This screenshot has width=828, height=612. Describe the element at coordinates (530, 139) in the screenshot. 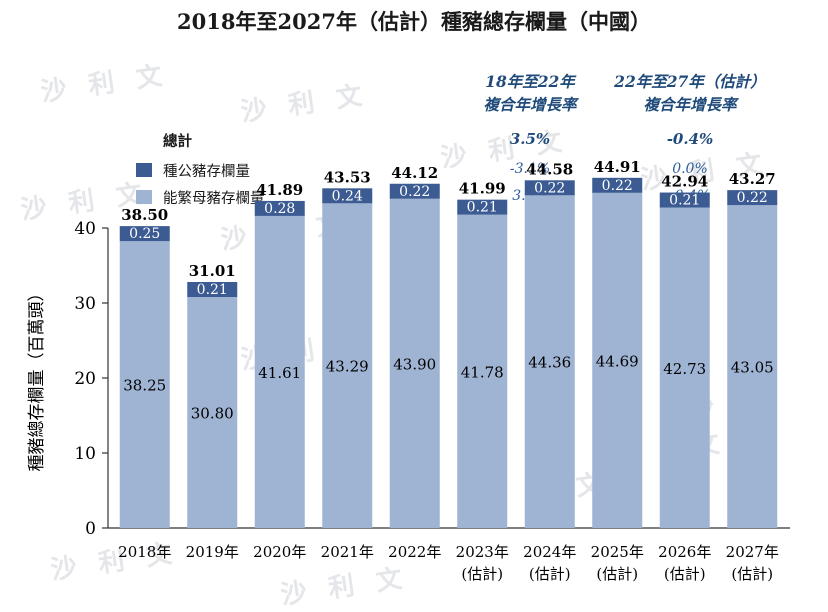

I see `cagr-total-col1: 3.5%` at that location.